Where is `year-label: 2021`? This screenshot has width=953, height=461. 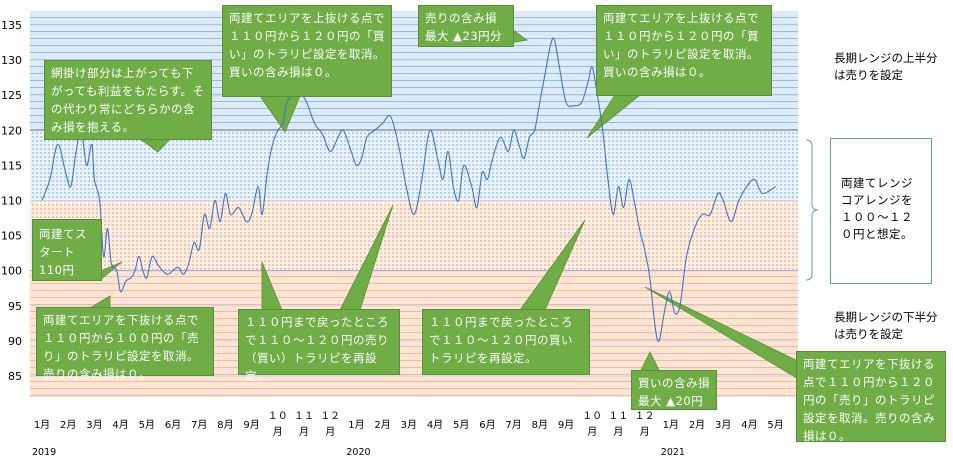
year-label: 2021 is located at coordinates (673, 452).